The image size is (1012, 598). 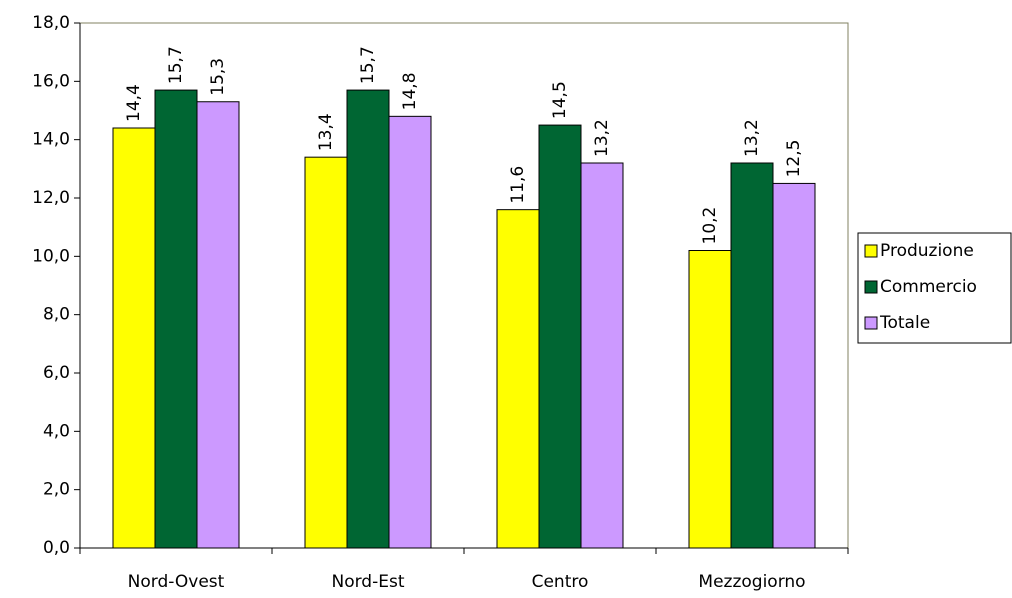 What do you see at coordinates (218, 77) in the screenshot?
I see `value-label: 15,3` at bounding box center [218, 77].